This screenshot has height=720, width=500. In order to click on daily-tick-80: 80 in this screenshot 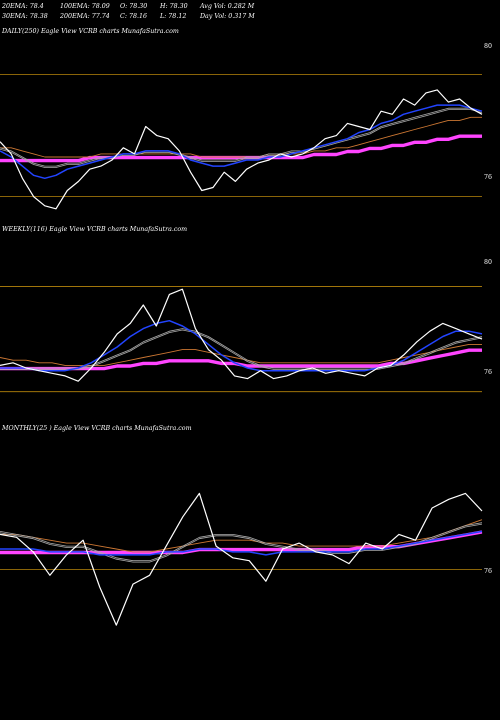, I will do `click(488, 46)`.